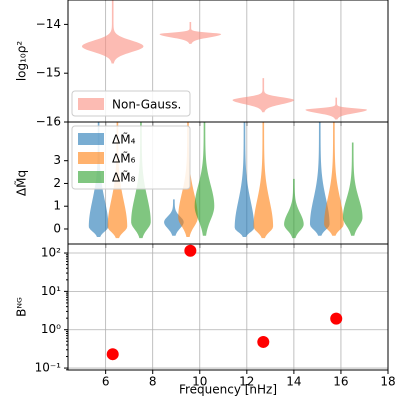 Image resolution: width=400 pixels, height=404 pixels. Describe the element at coordinates (48, 122) in the screenshot. I see `y-tick-label: −16` at that location.